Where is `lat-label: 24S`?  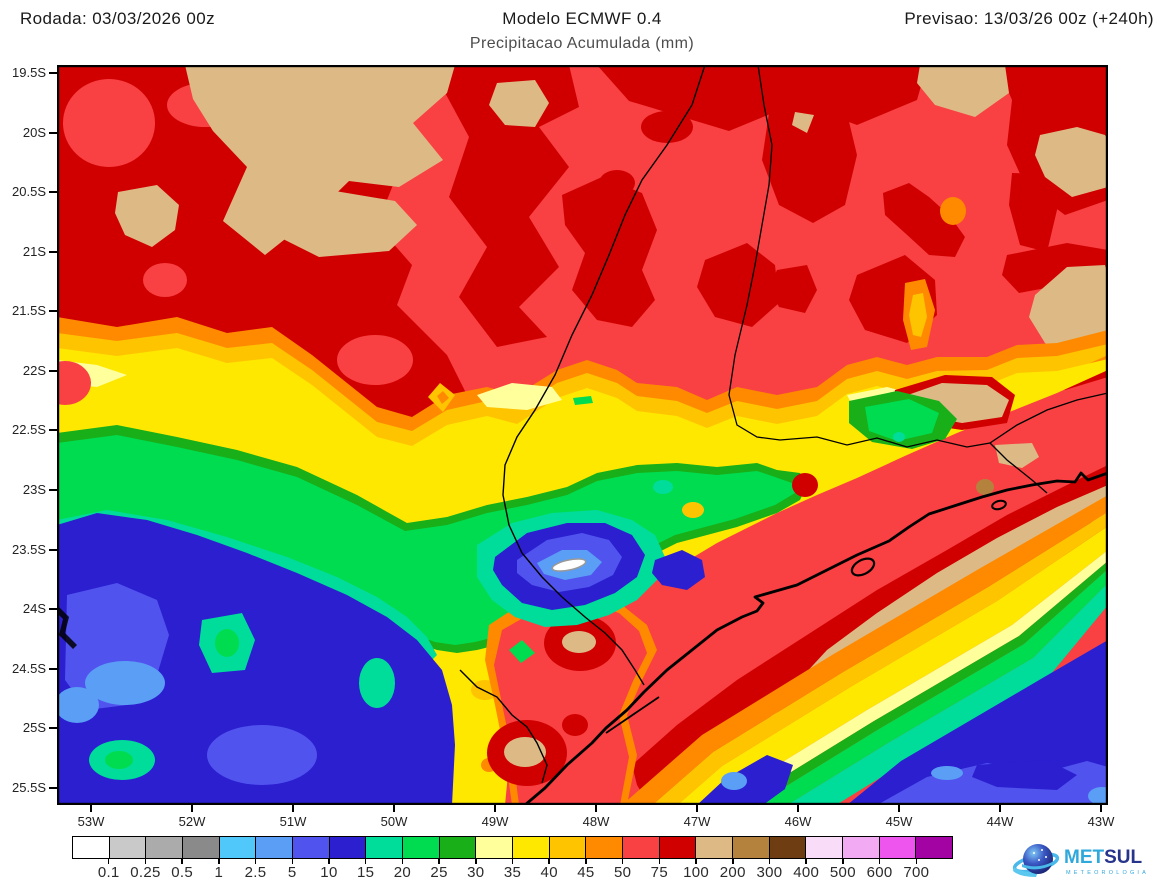
lat-label: 24S is located at coordinates (34, 609).